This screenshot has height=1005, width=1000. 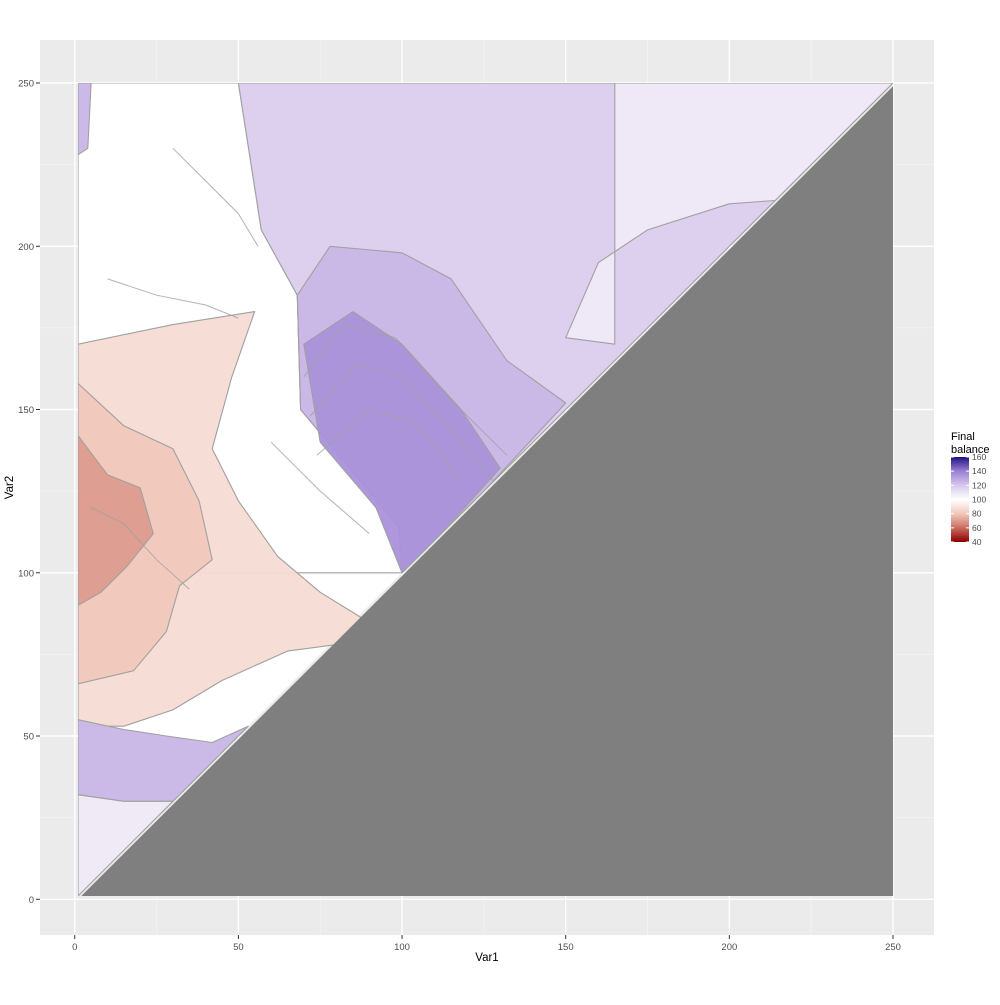 I want to click on legend-tick-label: 40, so click(x=977, y=542).